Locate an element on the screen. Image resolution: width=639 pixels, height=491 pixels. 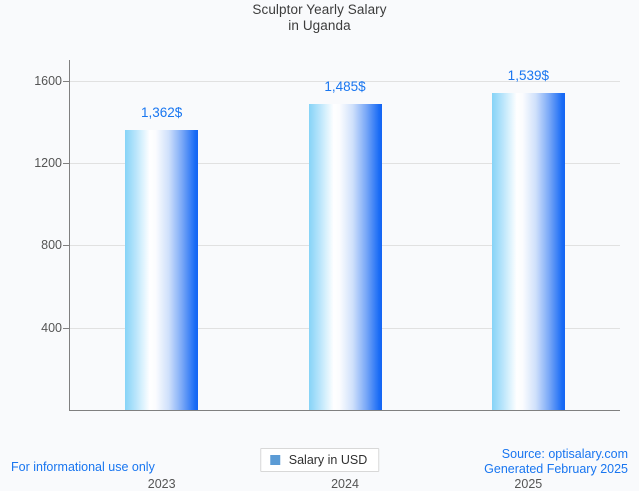
x-axis-tick-label: 2025 is located at coordinates (528, 484).